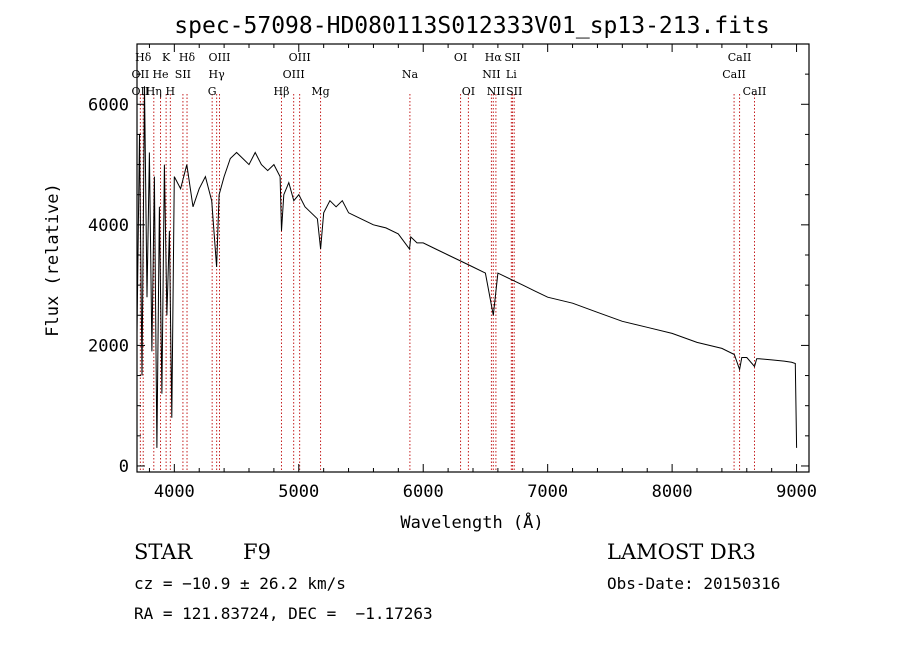  I want to click on x-tick-label: 6000, so click(423, 492).